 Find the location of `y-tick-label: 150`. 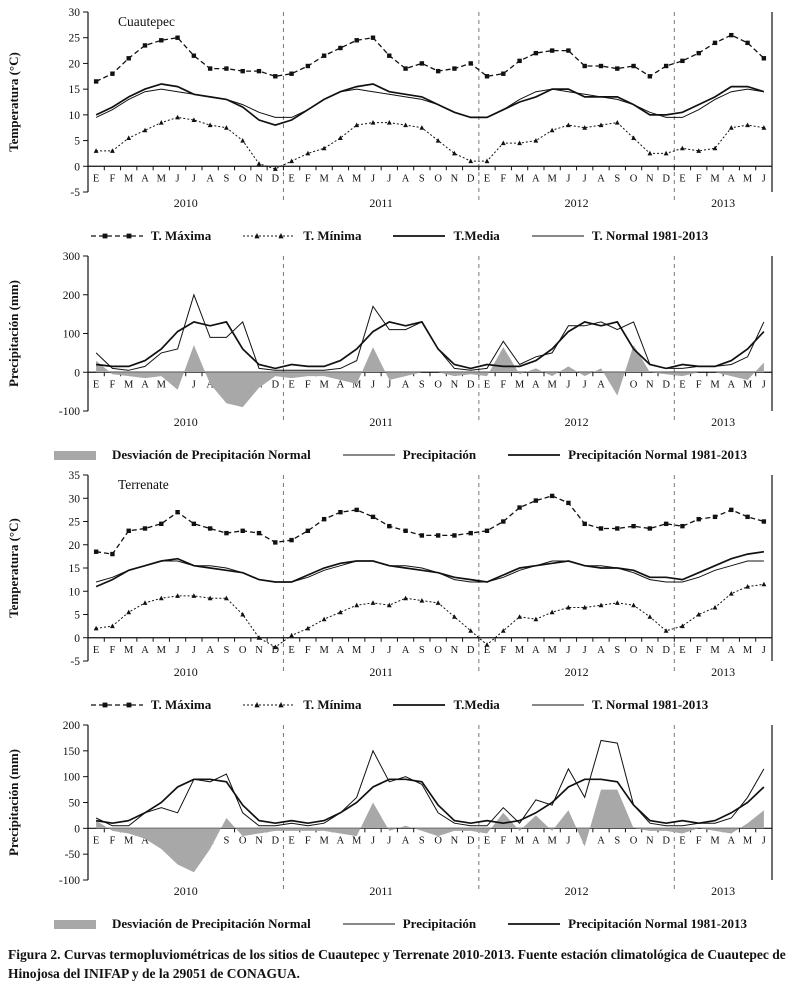

y-tick-label: 150 is located at coordinates (72, 752).